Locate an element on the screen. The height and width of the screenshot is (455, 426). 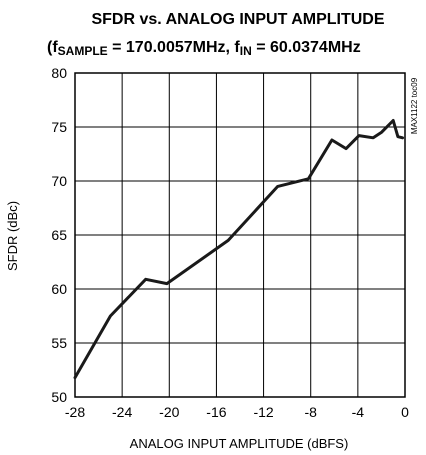
subtitle-in-subscript: IN is located at coordinates (246, 51).